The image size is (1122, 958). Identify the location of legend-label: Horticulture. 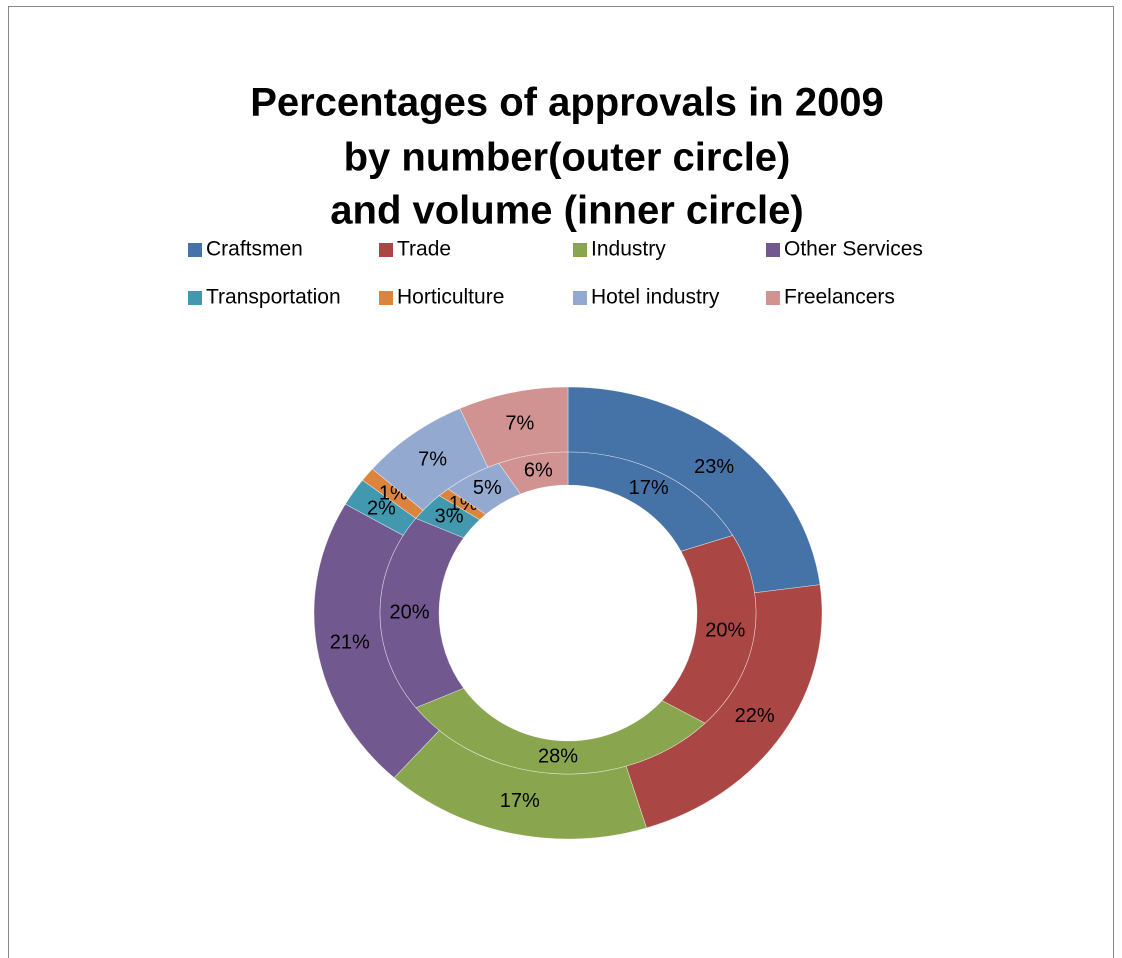
(450, 297).